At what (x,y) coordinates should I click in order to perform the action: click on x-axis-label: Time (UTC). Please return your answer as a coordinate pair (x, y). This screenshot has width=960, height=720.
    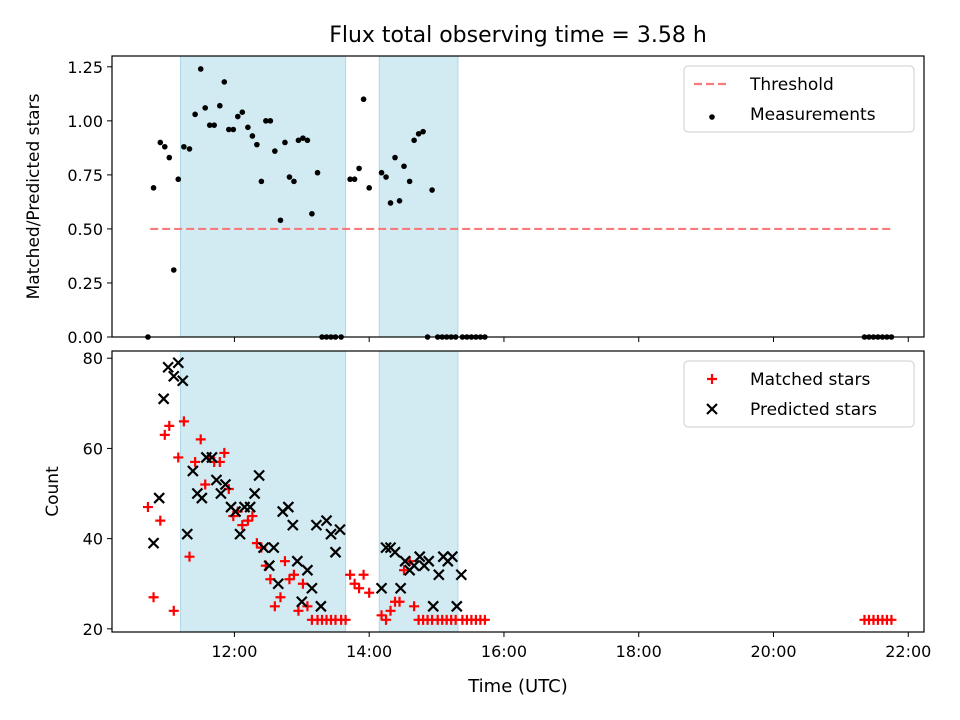
    Looking at the image, I should click on (517, 686).